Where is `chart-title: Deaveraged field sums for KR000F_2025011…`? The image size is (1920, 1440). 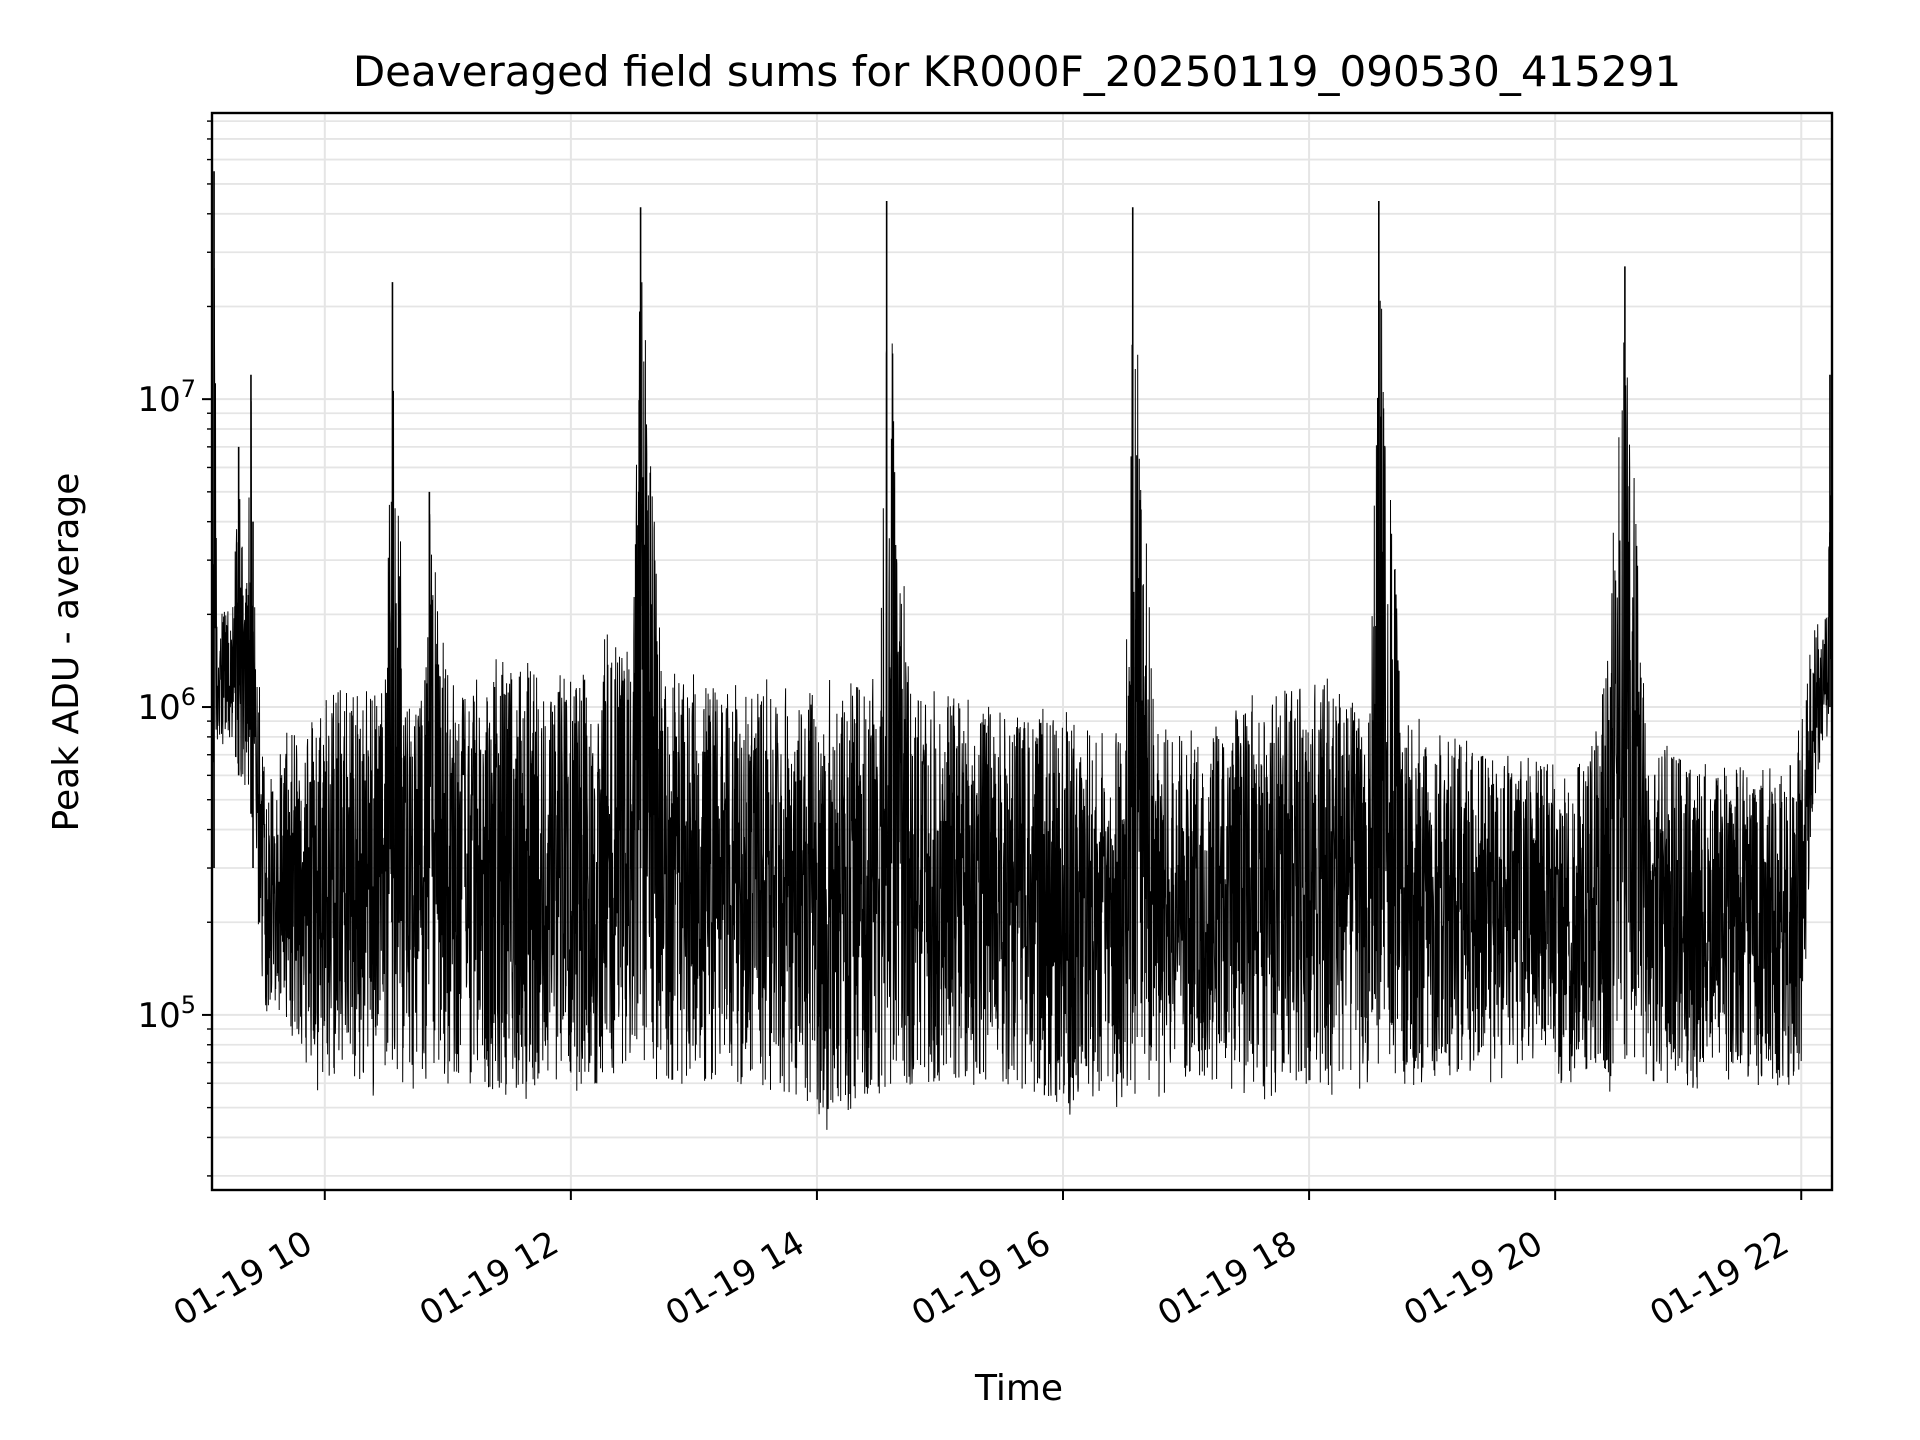 chart-title: Deaveraged field sums for KR000F_2025011… is located at coordinates (1017, 71).